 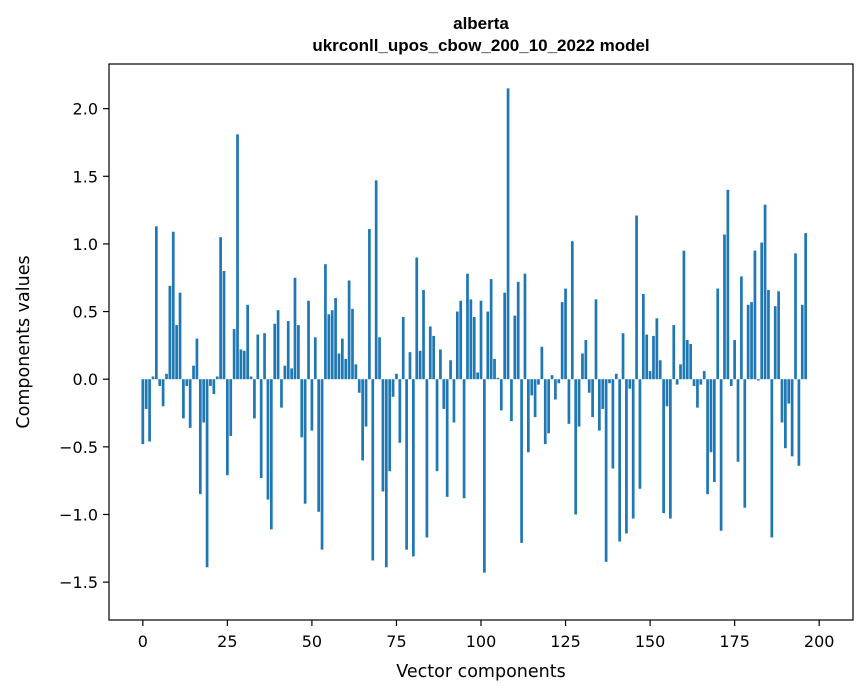 What do you see at coordinates (481, 641) in the screenshot?
I see `x-tick-label: 100` at bounding box center [481, 641].